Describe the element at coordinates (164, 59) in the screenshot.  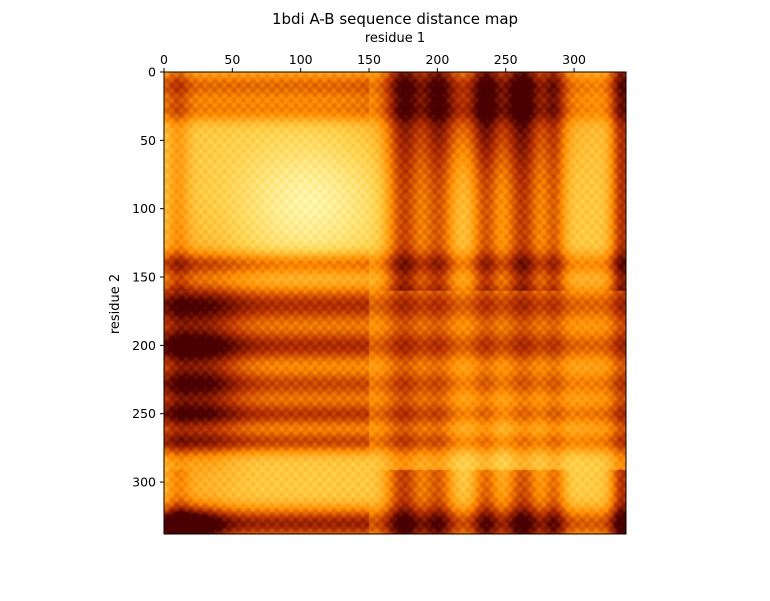
I see `x-tick-label: 0` at that location.